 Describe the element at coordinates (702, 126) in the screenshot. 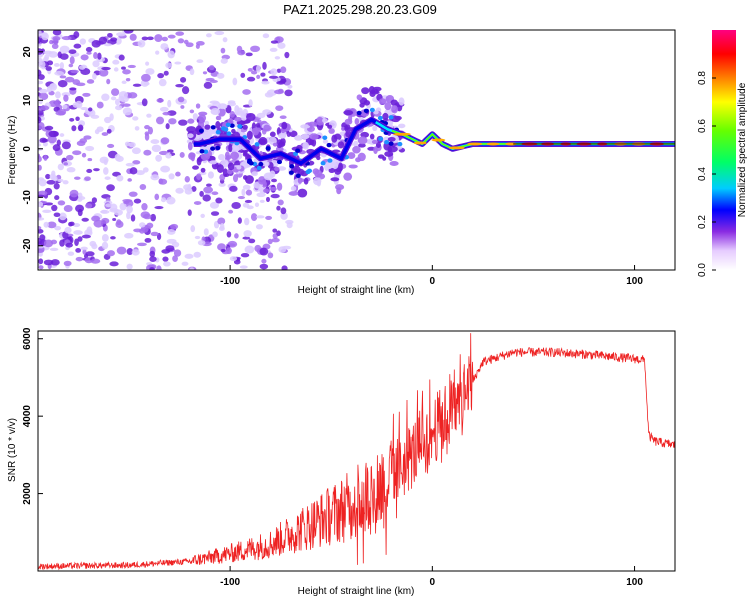

I see `colorbar-tick-label: 0.6` at that location.